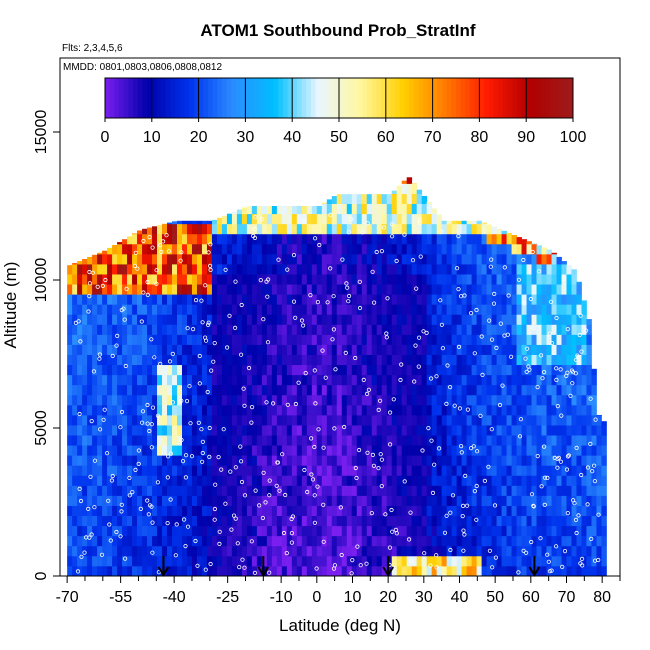  I want to click on y-axis-label: Altitude (m), so click(10, 305).